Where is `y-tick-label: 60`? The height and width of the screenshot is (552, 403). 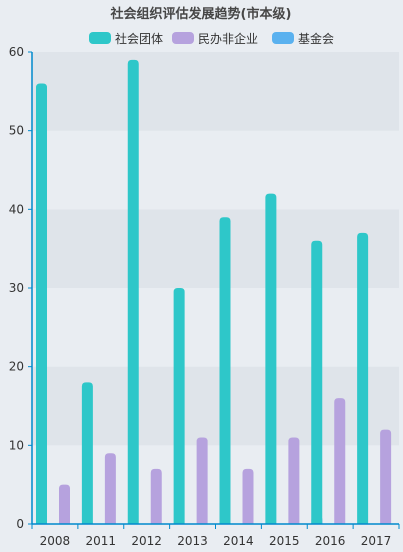
y-tick-label: 60 is located at coordinates (16, 52).